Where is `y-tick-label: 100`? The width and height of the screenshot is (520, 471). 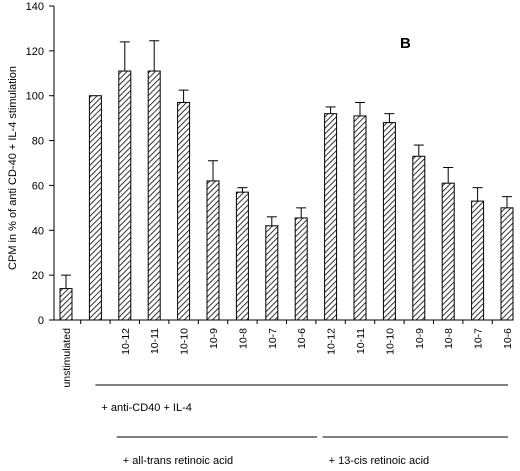
y-tick-label: 100 is located at coordinates (35, 97).